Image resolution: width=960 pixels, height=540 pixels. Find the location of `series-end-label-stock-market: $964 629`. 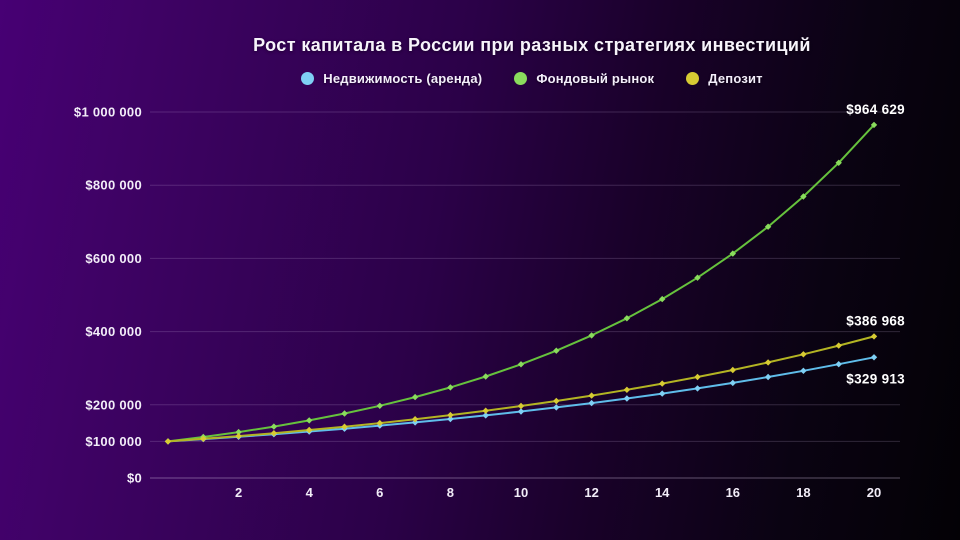

series-end-label-stock-market: $964 629 is located at coordinates (875, 109).